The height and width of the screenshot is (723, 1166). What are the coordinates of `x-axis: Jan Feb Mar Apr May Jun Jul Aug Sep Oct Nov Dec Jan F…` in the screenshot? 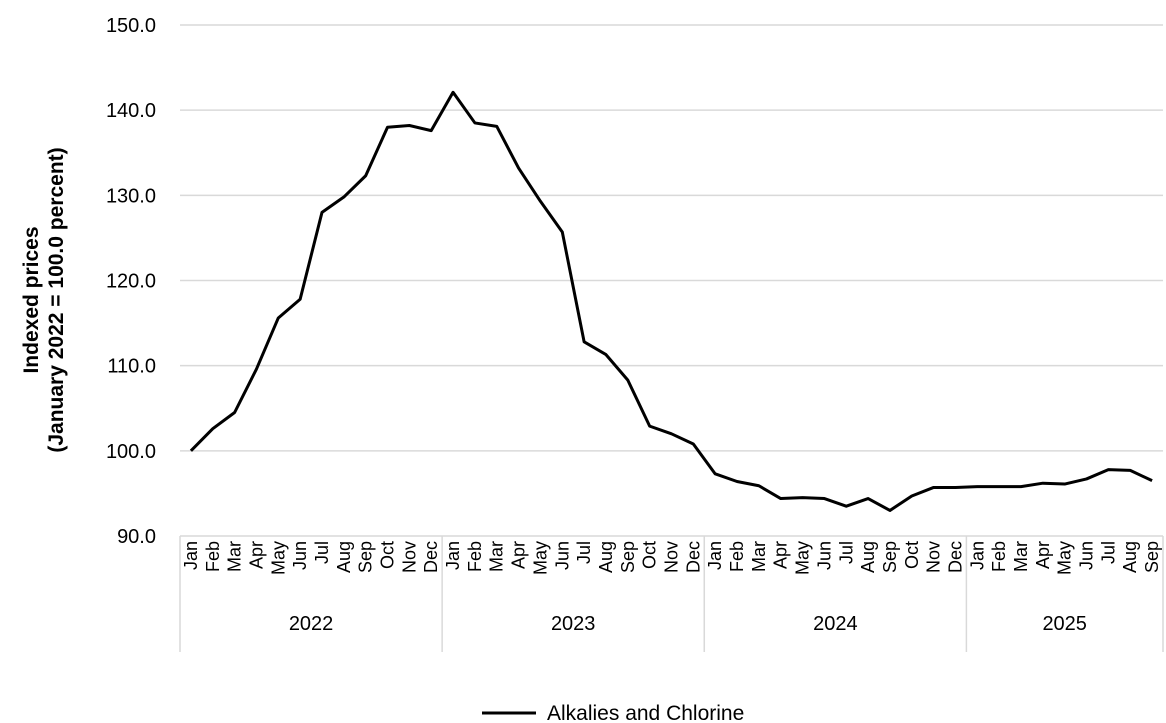 It's located at (671, 593).